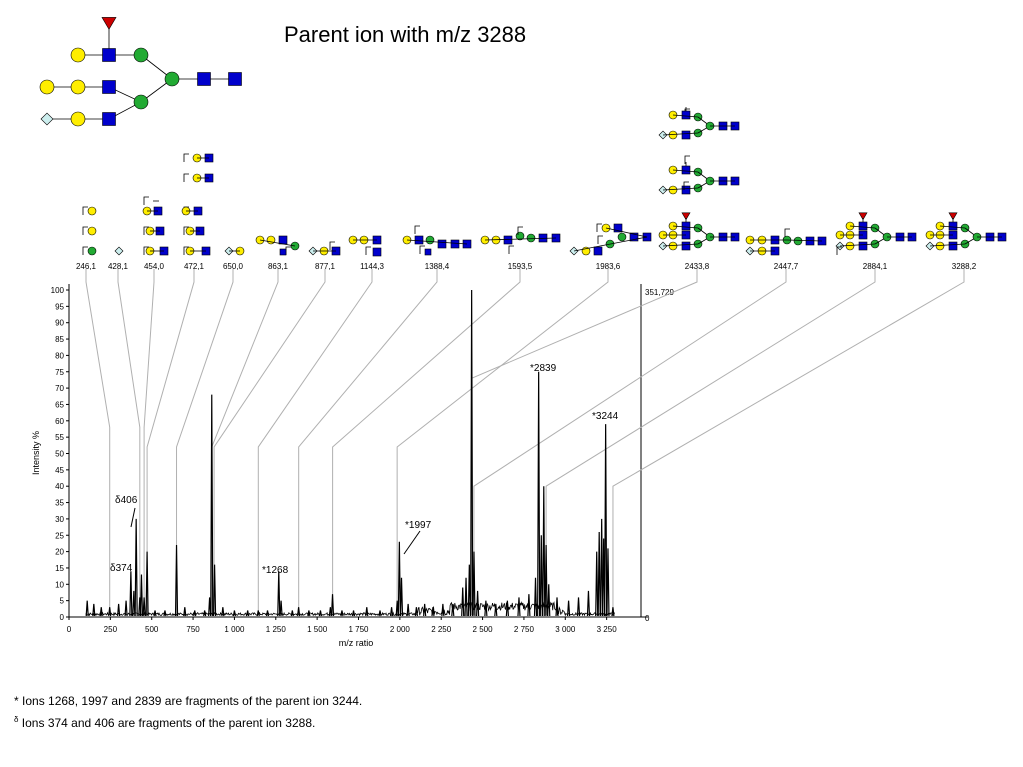  I want to click on x-tick-label: 250, so click(111, 629).